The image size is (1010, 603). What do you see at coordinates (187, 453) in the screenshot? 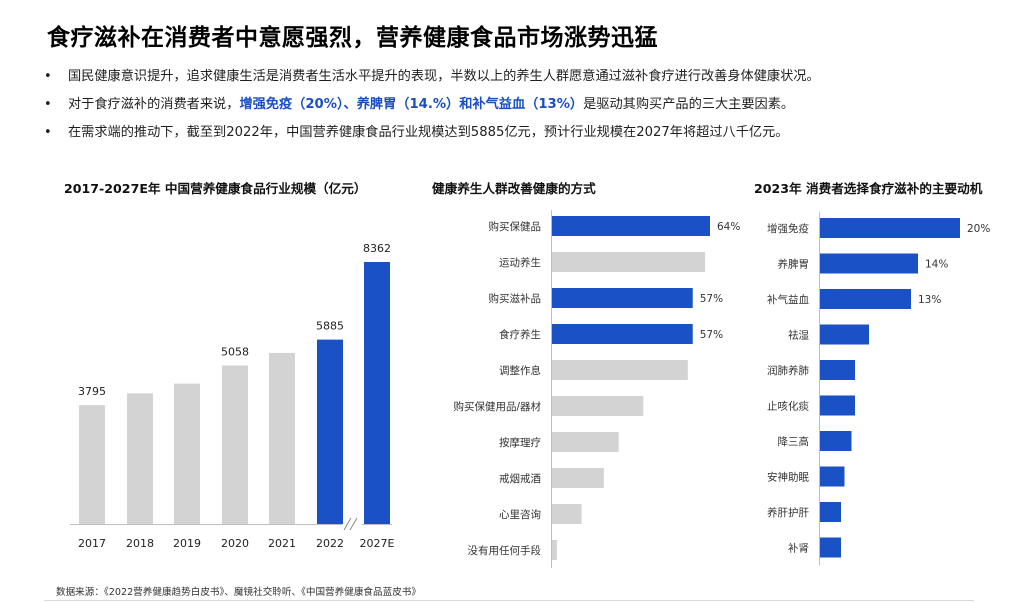
I see `bar-2019` at bounding box center [187, 453].